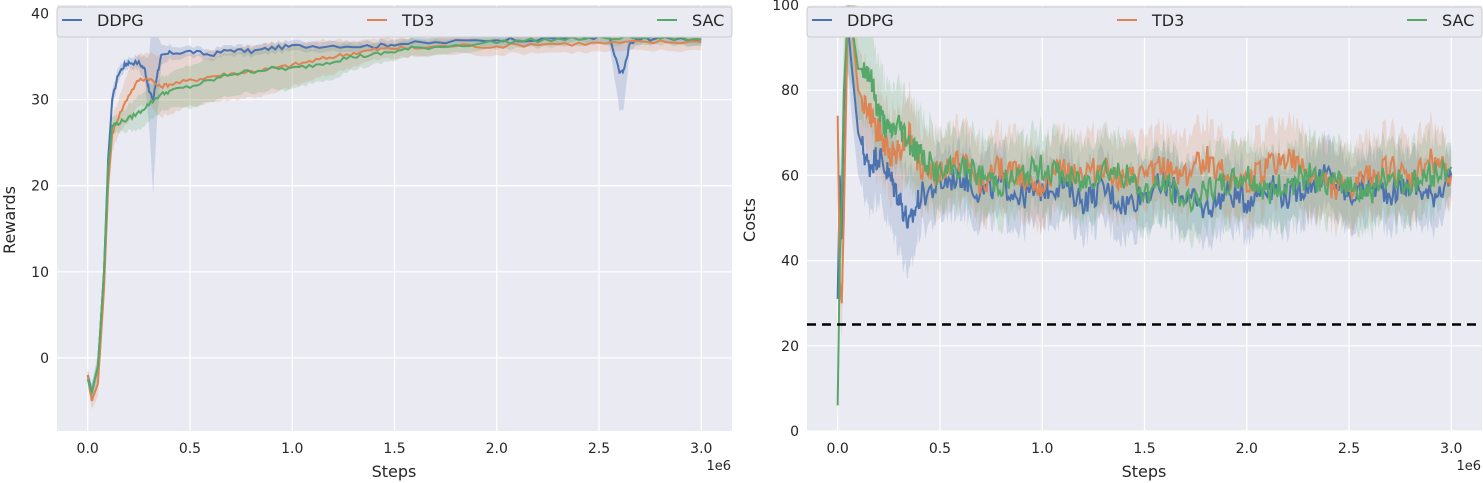 This screenshot has width=1483, height=483. What do you see at coordinates (785, 7) in the screenshot?
I see `y-tick-label: 100` at bounding box center [785, 7].